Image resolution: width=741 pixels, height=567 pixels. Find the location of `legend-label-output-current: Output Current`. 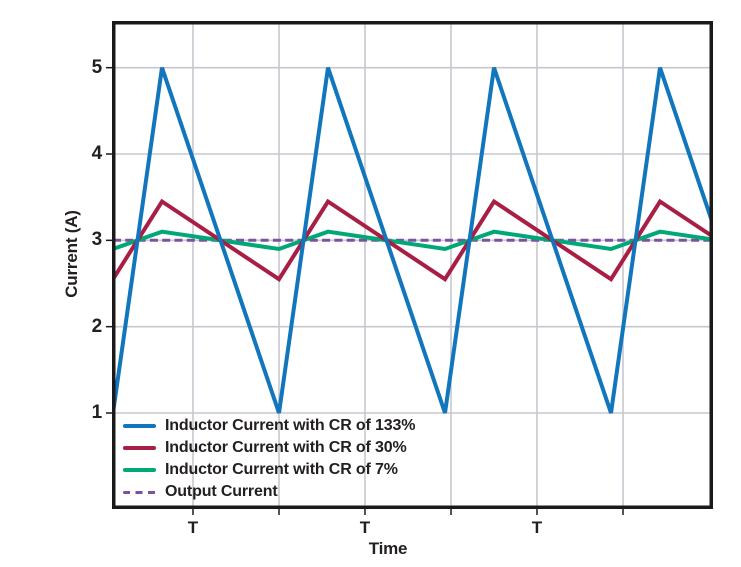

legend-label-output-current: Output Current is located at coordinates (221, 491).